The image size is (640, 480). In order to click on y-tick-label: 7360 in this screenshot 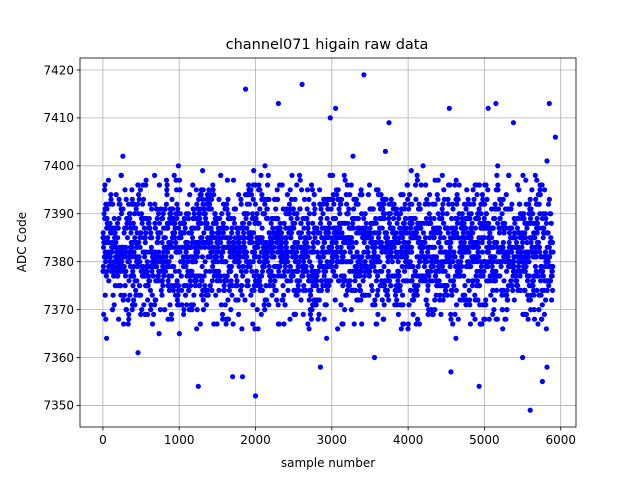, I will do `click(58, 358)`.